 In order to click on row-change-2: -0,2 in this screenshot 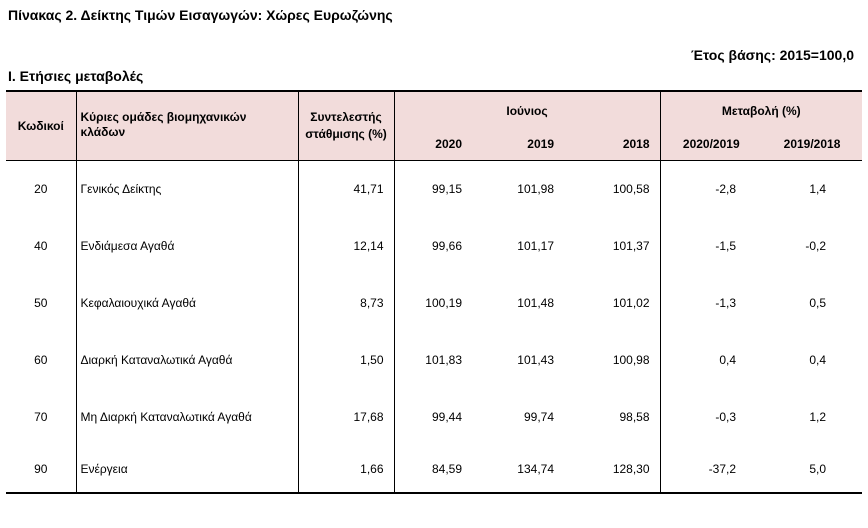, I will do `click(816, 245)`.